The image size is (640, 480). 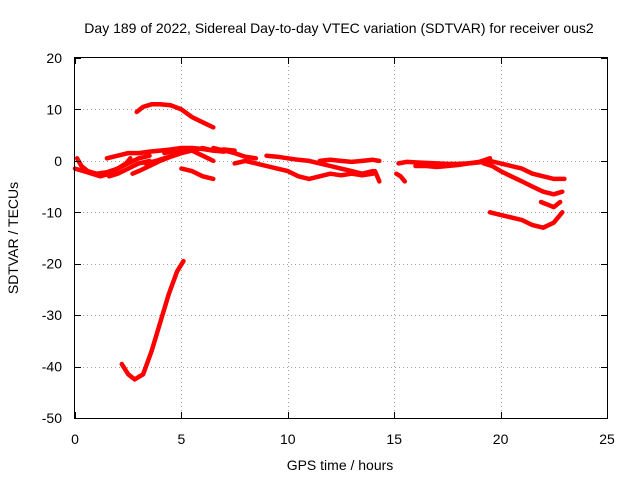 What do you see at coordinates (550, 204) in the screenshot?
I see `series-line-arc-t` at bounding box center [550, 204].